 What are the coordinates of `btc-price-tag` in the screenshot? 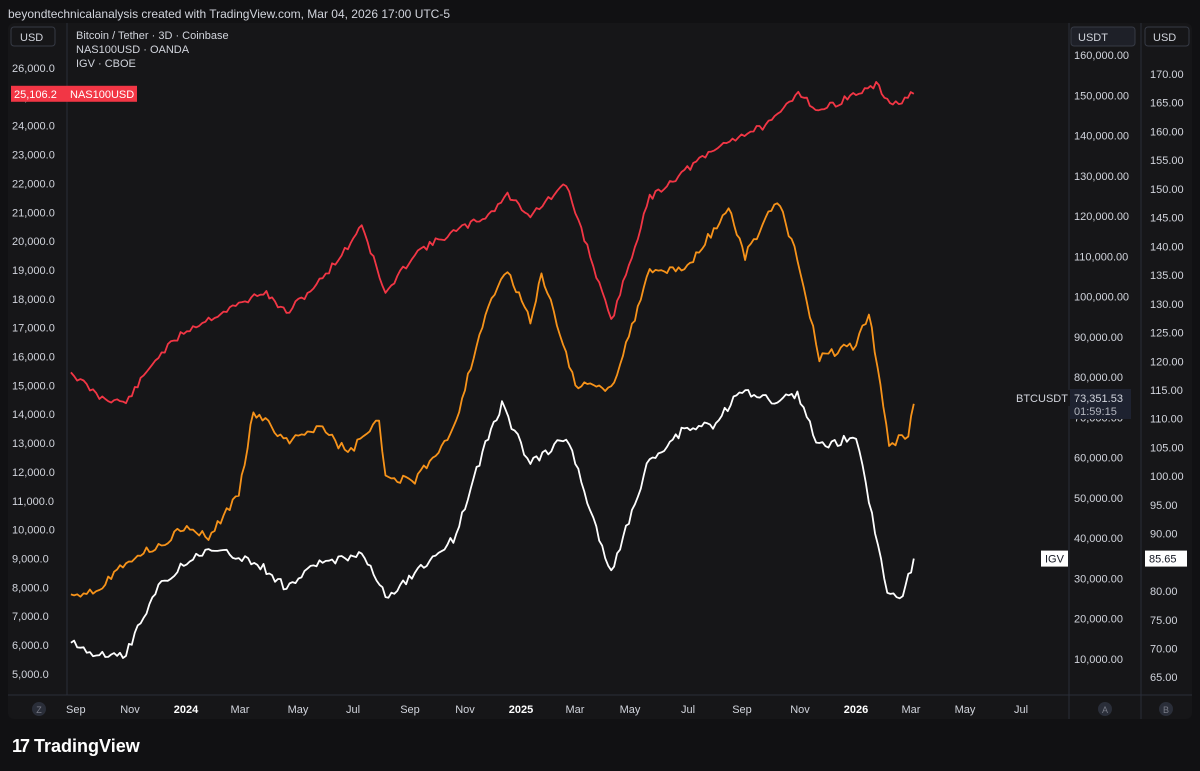 It's located at (1100, 404).